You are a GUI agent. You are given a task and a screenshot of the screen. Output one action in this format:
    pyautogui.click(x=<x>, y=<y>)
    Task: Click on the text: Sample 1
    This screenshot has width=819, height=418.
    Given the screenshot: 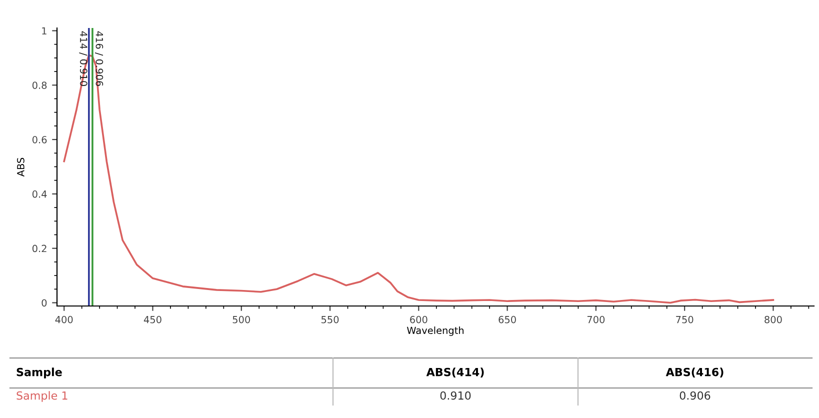 What is the action you would take?
    pyautogui.click(x=42, y=396)
    